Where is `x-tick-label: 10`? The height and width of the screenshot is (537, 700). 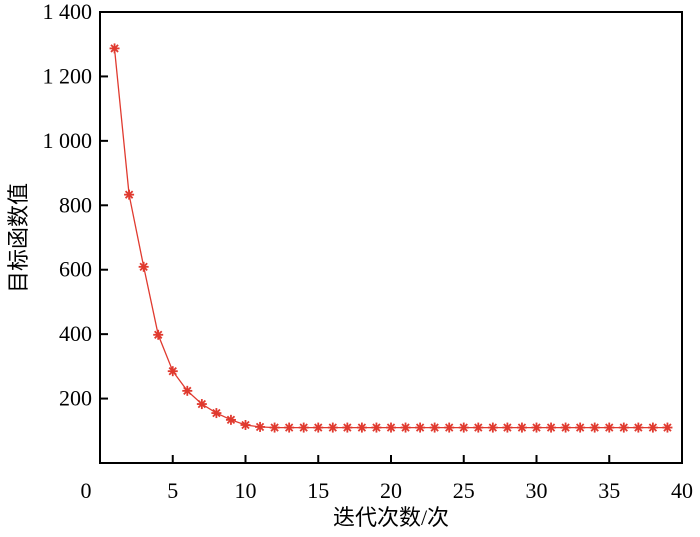
x-tick-label: 10 is located at coordinates (246, 490).